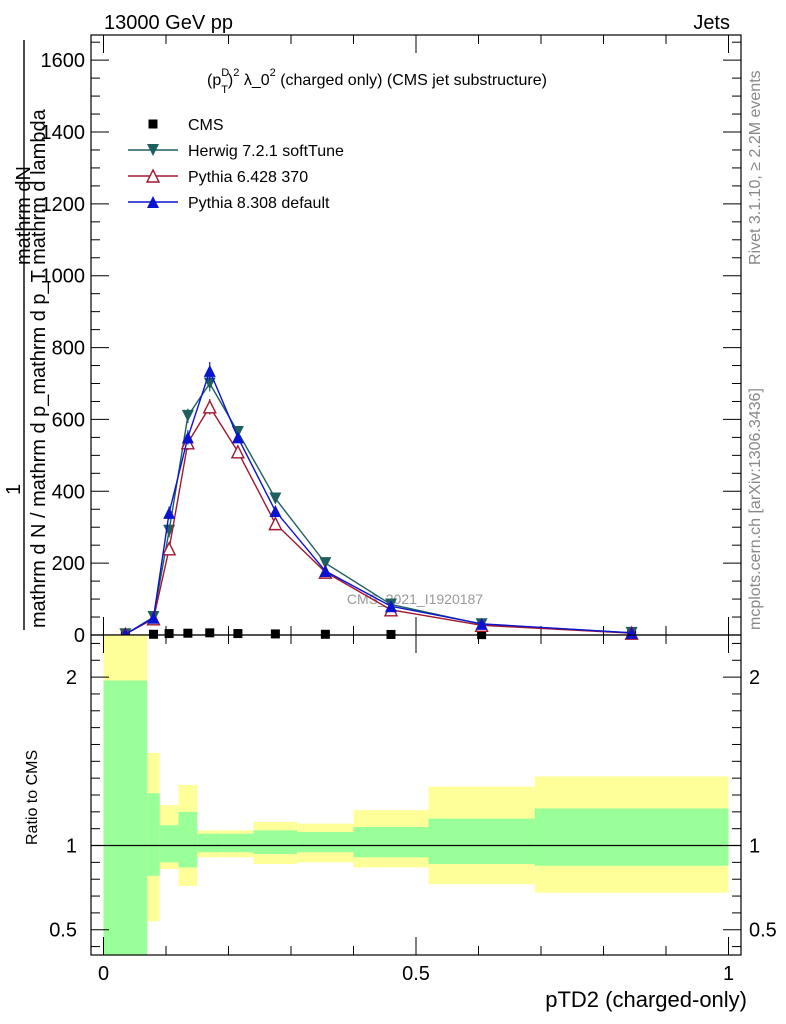 The width and height of the screenshot is (786, 1024). Describe the element at coordinates (224, 90) in the screenshot. I see `title-sub: T` at that location.